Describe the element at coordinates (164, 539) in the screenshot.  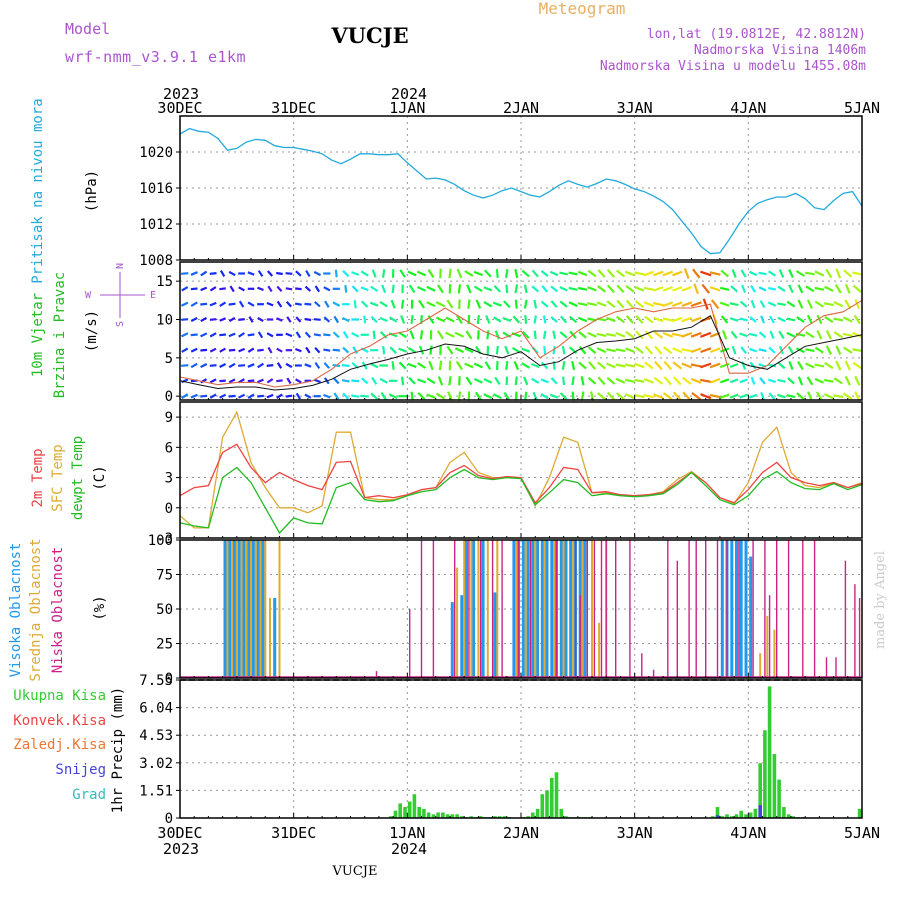
I see `temperature-ytick-label: -3` at that location.